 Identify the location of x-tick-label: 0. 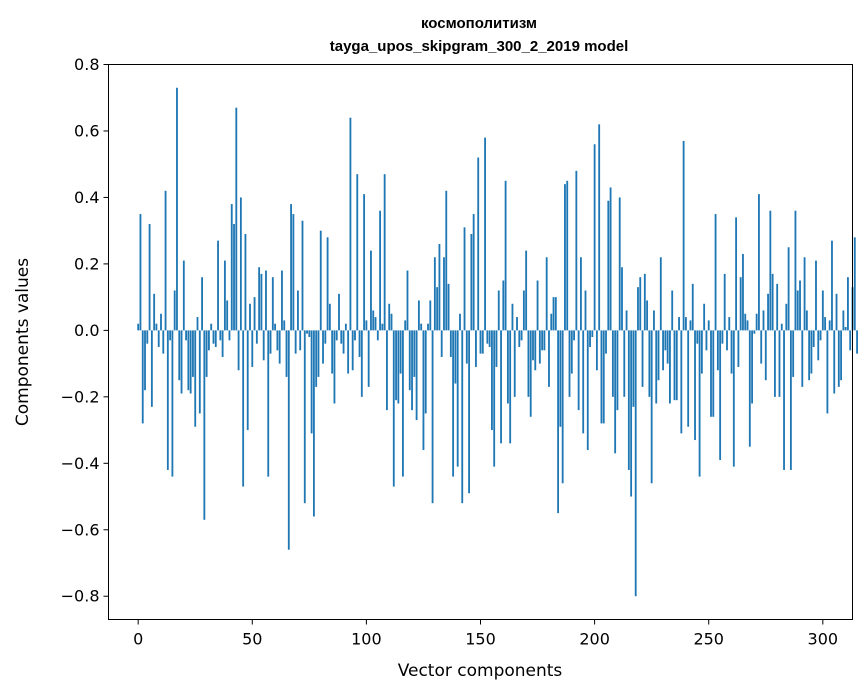
(138, 639).